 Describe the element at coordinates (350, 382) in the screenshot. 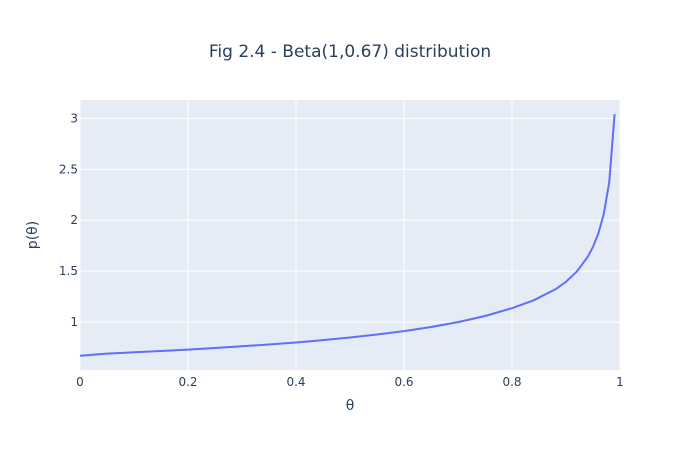

I see `x-tick-labels: 0 0.2 0.4 0.6 0.8 1` at that location.